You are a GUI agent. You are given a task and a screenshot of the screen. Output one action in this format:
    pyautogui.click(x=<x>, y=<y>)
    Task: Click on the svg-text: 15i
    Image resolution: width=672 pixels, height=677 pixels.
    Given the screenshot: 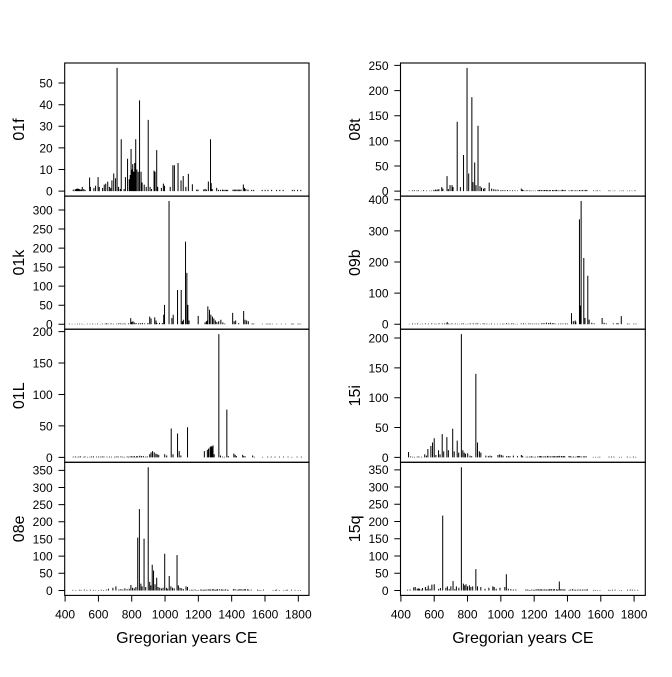 What is the action you would take?
    pyautogui.click(x=355, y=395)
    